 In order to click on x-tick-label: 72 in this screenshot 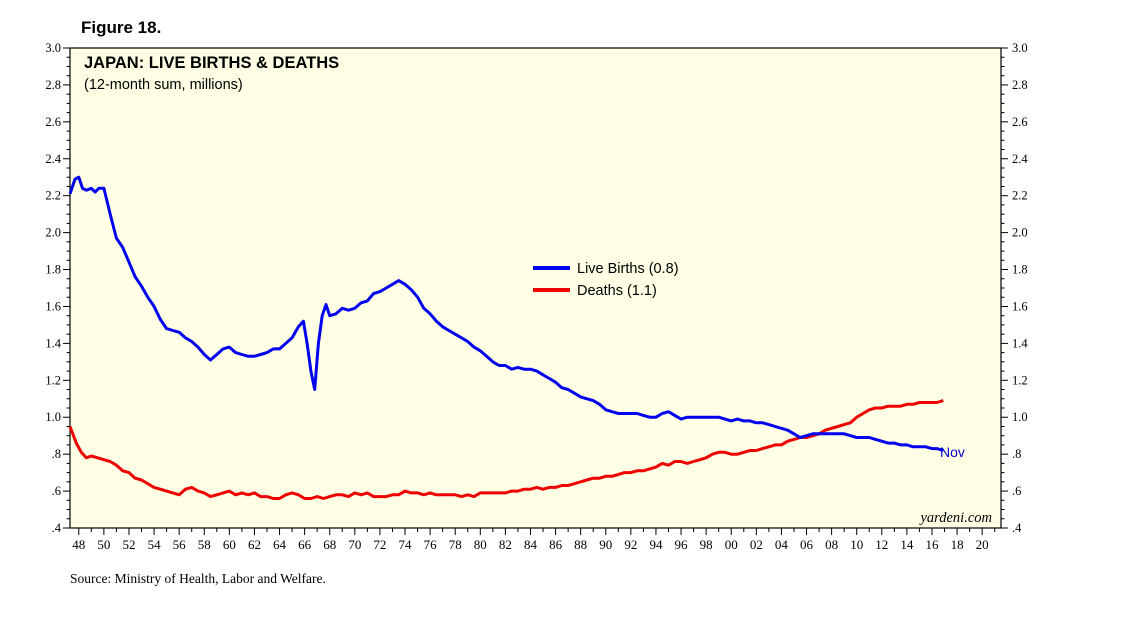, I will do `click(379, 544)`.